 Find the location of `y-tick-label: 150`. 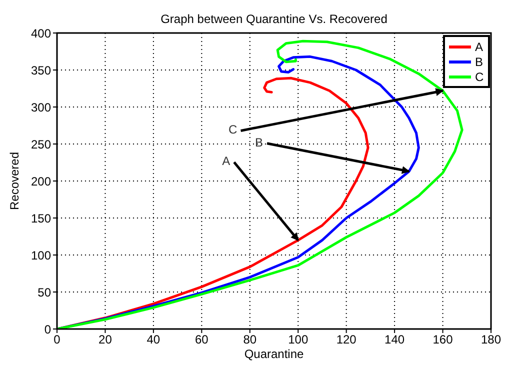

y-tick-label: 150 is located at coordinates (41, 218).